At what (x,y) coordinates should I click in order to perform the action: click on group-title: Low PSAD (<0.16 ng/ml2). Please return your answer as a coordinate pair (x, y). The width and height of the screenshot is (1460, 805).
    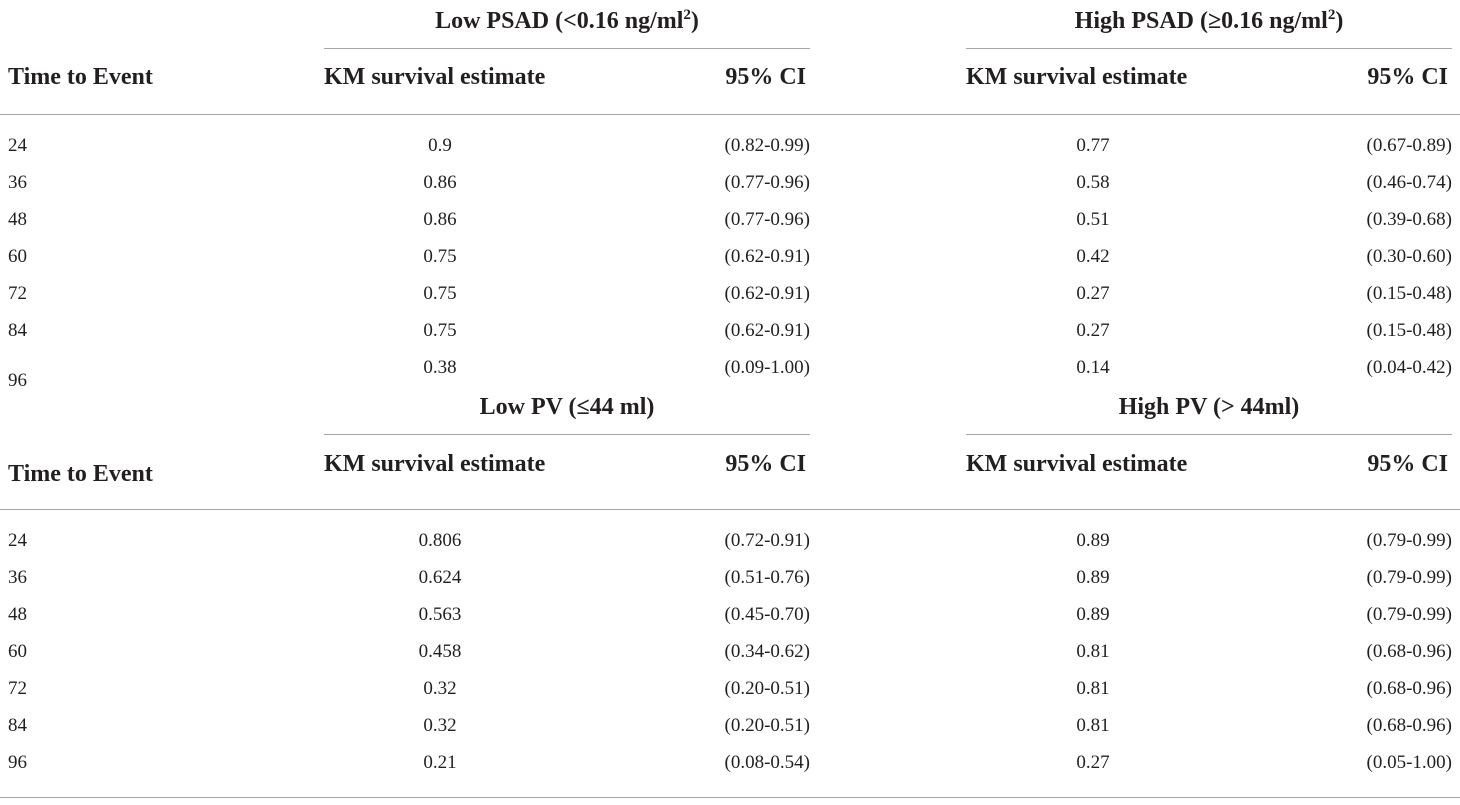
    Looking at the image, I should click on (567, 21).